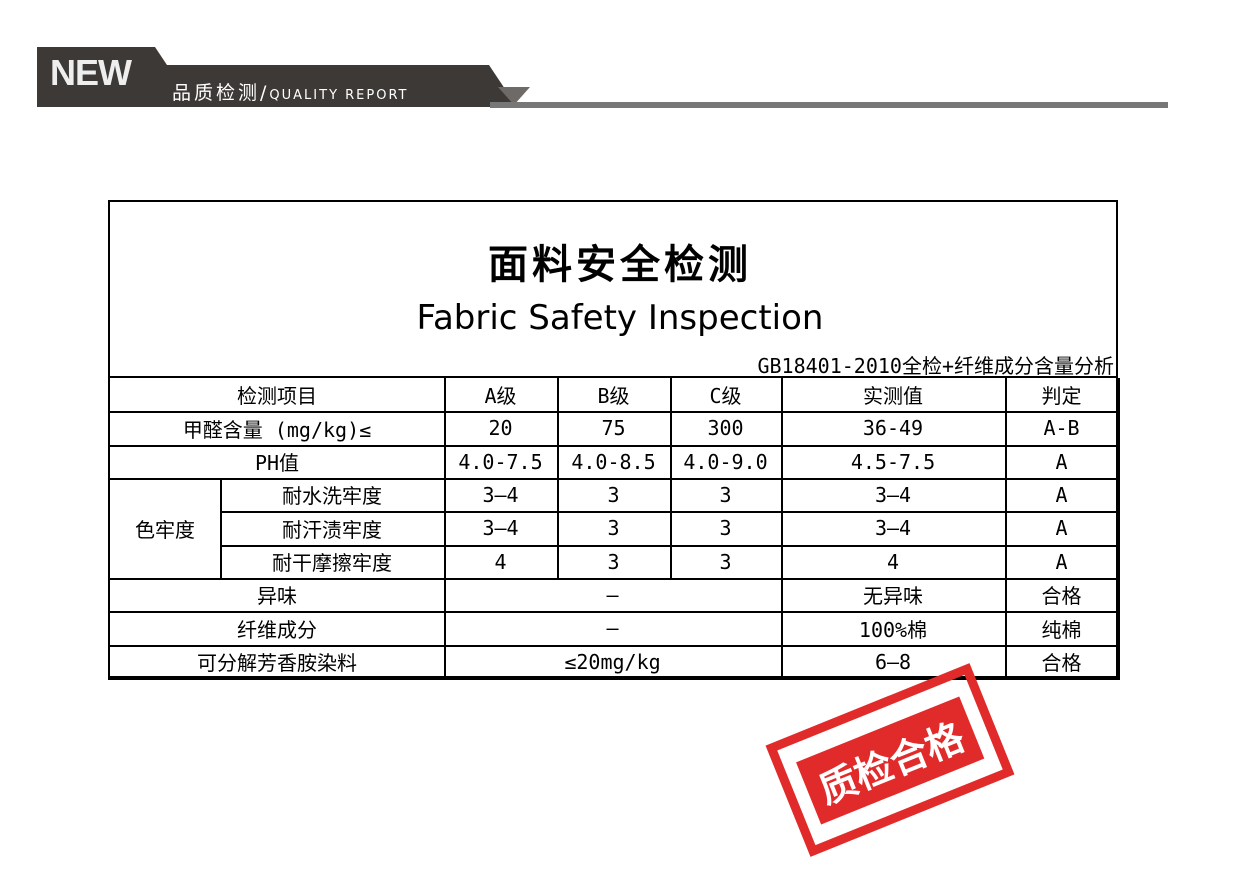 Image resolution: width=1240 pixels, height=884 pixels. I want to click on row-measured: 无异味, so click(894, 595).